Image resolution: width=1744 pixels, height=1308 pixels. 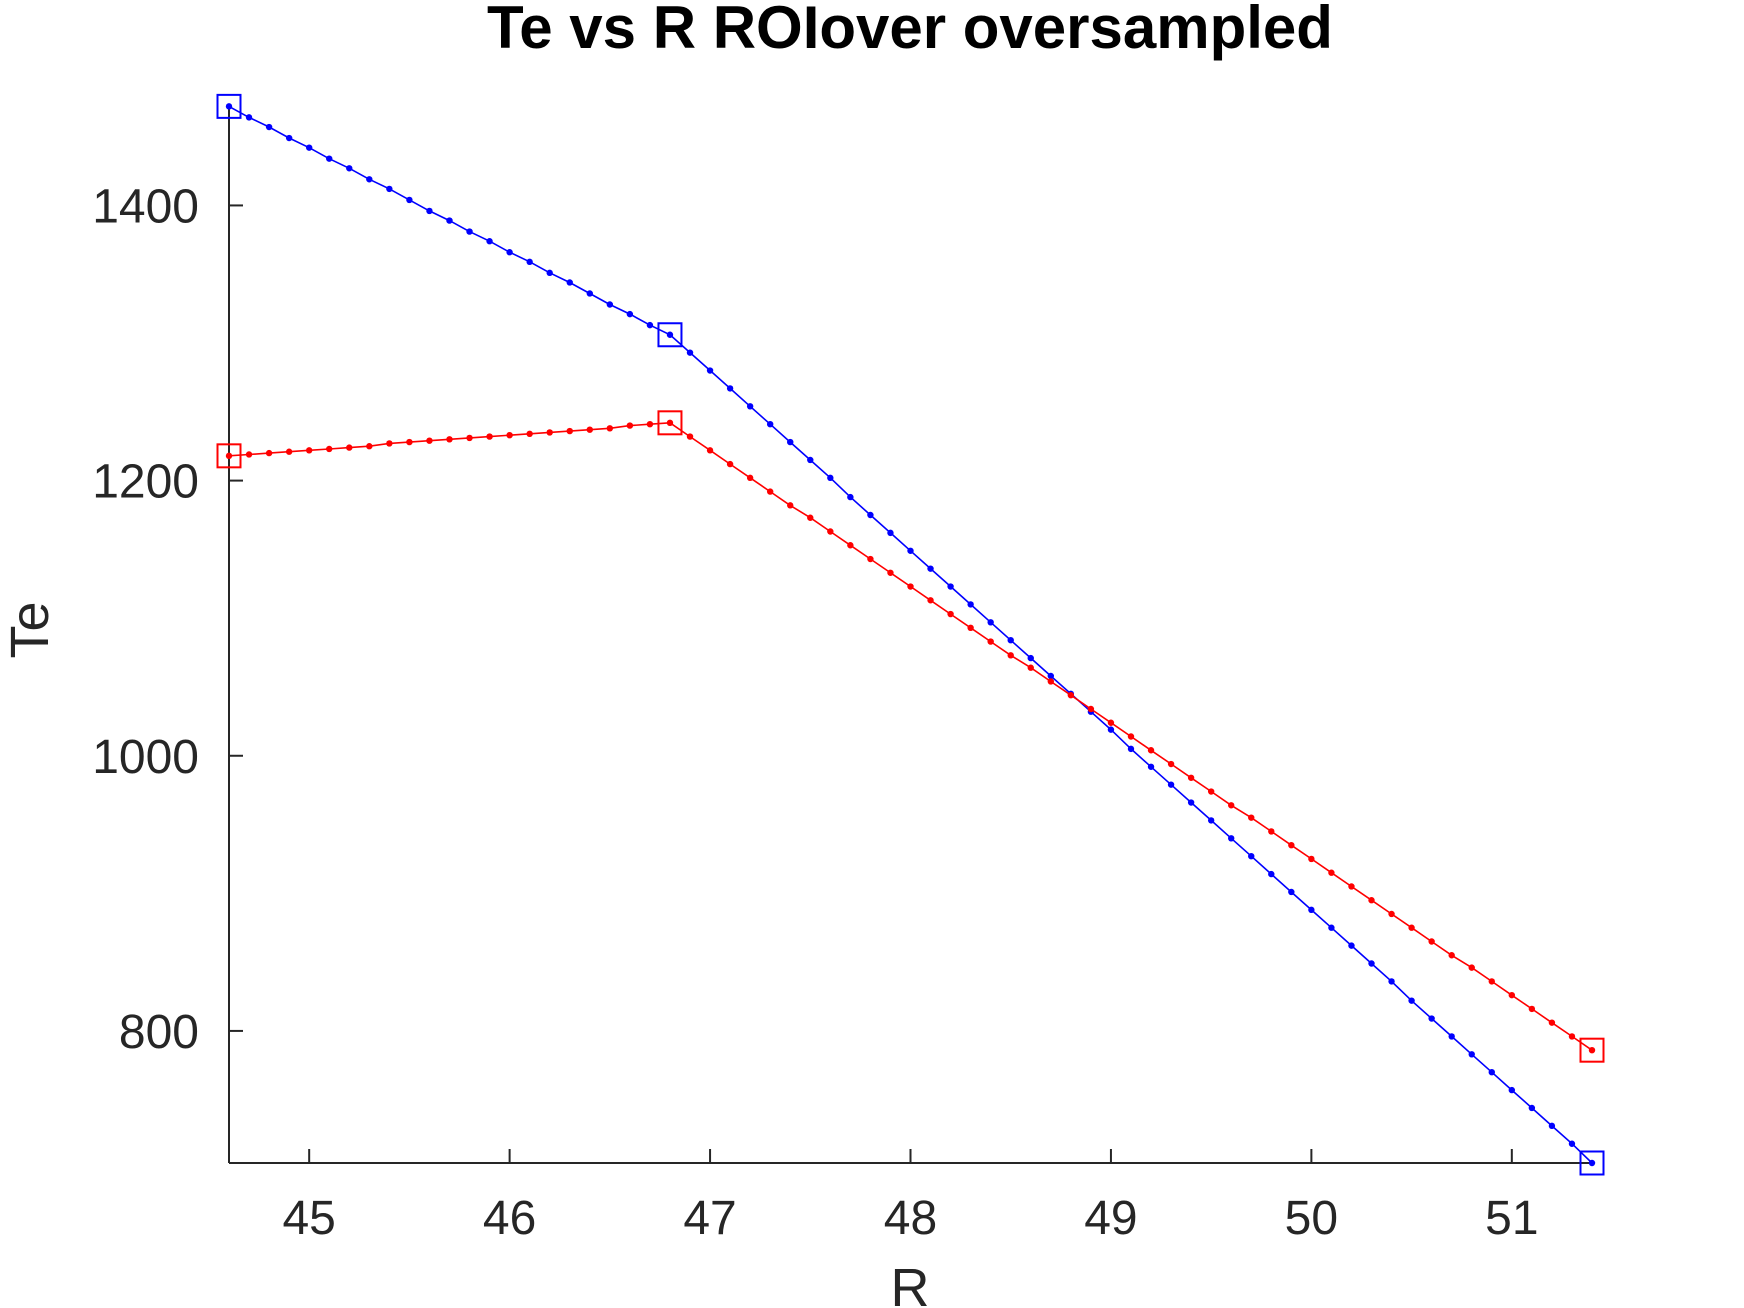 I want to click on x-tick-label: 48, so click(x=910, y=1218).